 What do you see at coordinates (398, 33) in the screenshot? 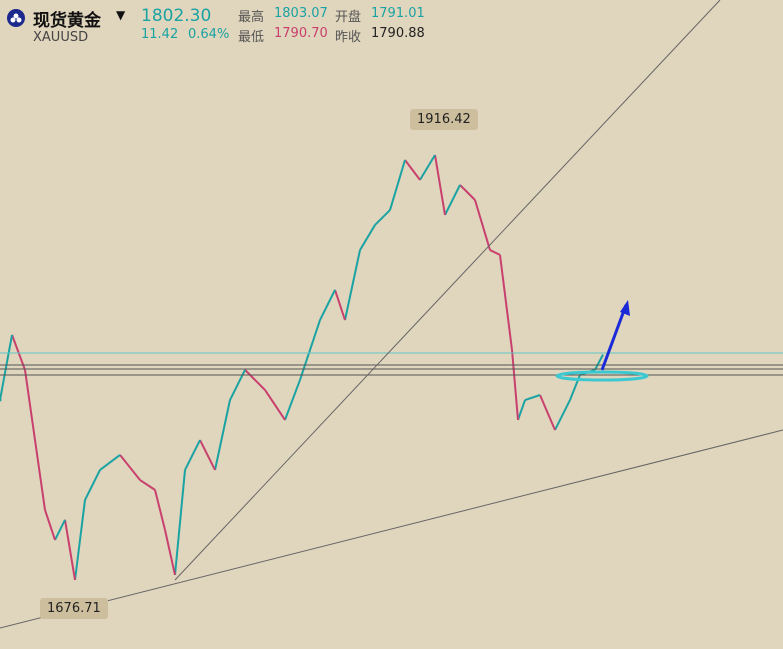
I see `stat-value: 1790.88` at bounding box center [398, 33].